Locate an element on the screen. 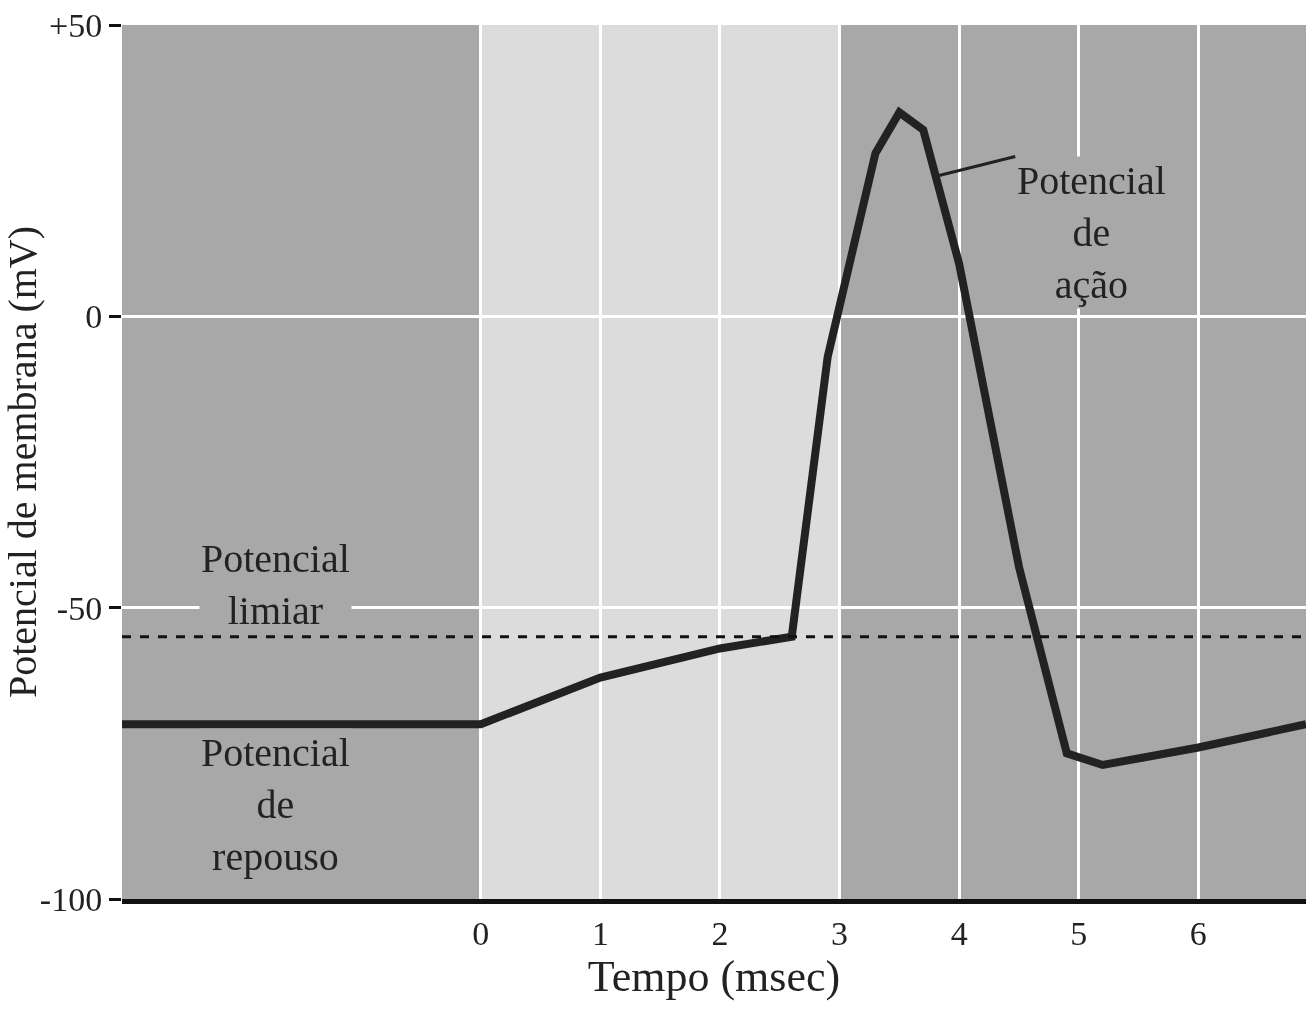 Image resolution: width=1308 pixels, height=1009 pixels. x-tick-label: 5 is located at coordinates (1079, 933).